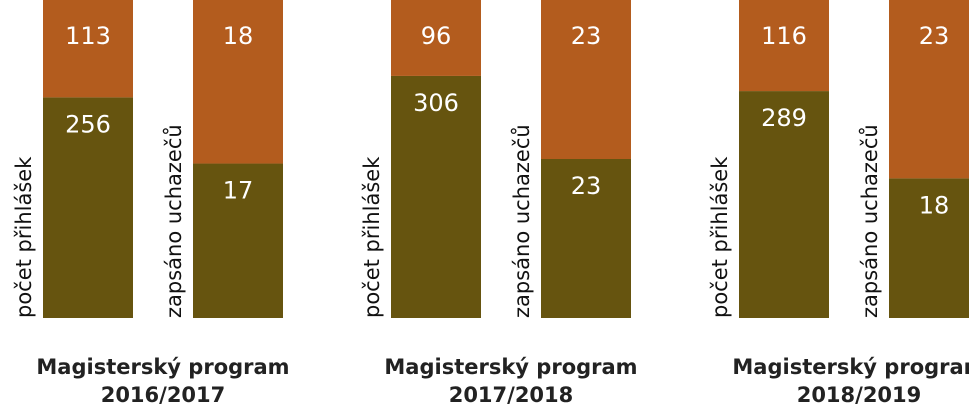 Image resolution: width=969 pixels, height=407 pixels. Describe the element at coordinates (436, 103) in the screenshot. I see `data-label: 306` at that location.